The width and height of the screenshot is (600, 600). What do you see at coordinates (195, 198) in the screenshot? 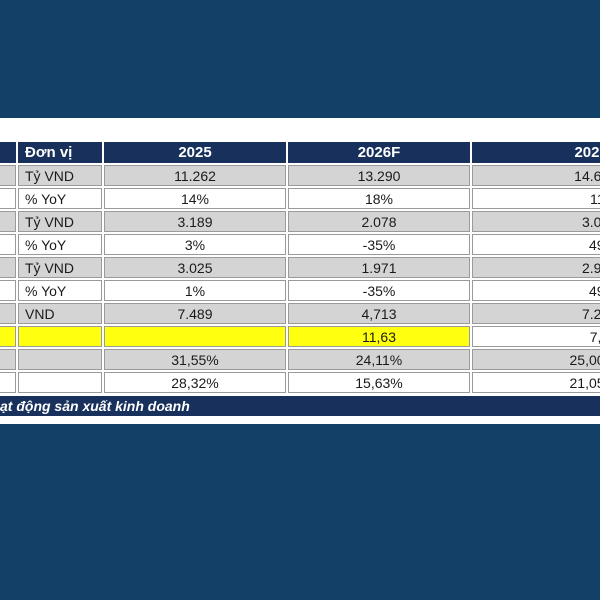
I see `value-2025: 14%` at bounding box center [195, 198].